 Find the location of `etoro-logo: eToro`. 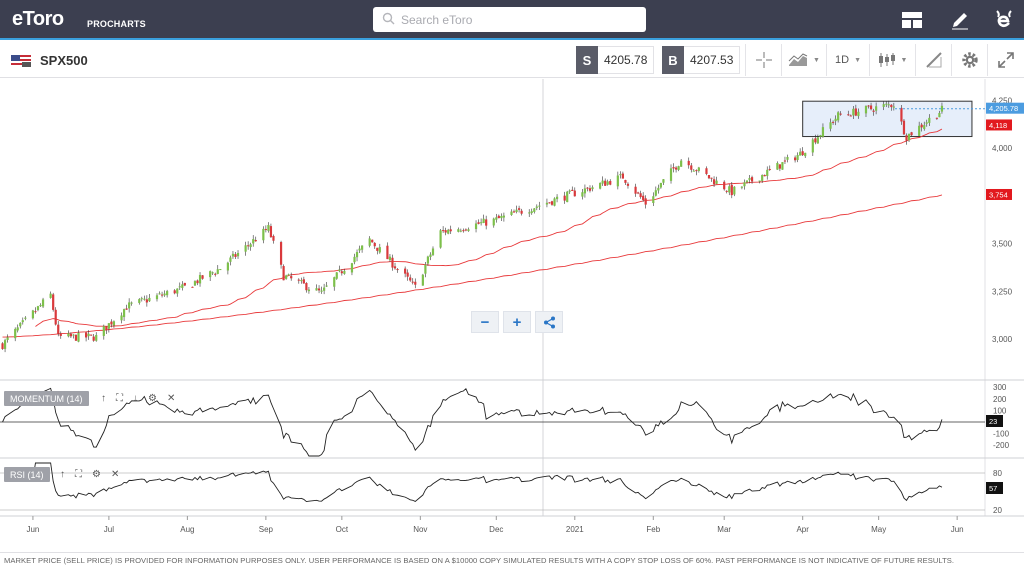

etoro-logo: eToro is located at coordinates (38, 19).